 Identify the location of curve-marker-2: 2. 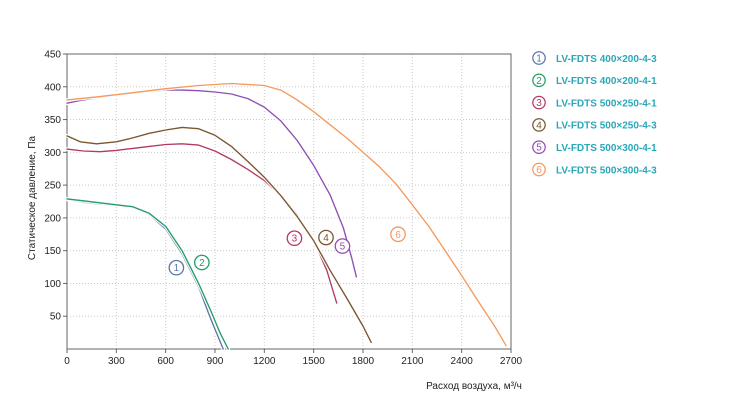
(201, 262).